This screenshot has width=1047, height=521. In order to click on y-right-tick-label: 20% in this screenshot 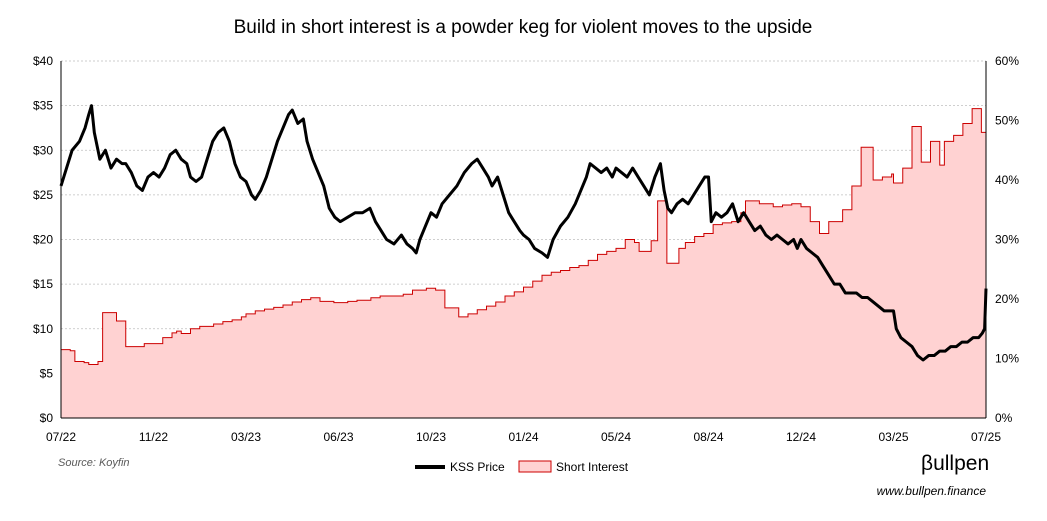, I will do `click(1007, 299)`.